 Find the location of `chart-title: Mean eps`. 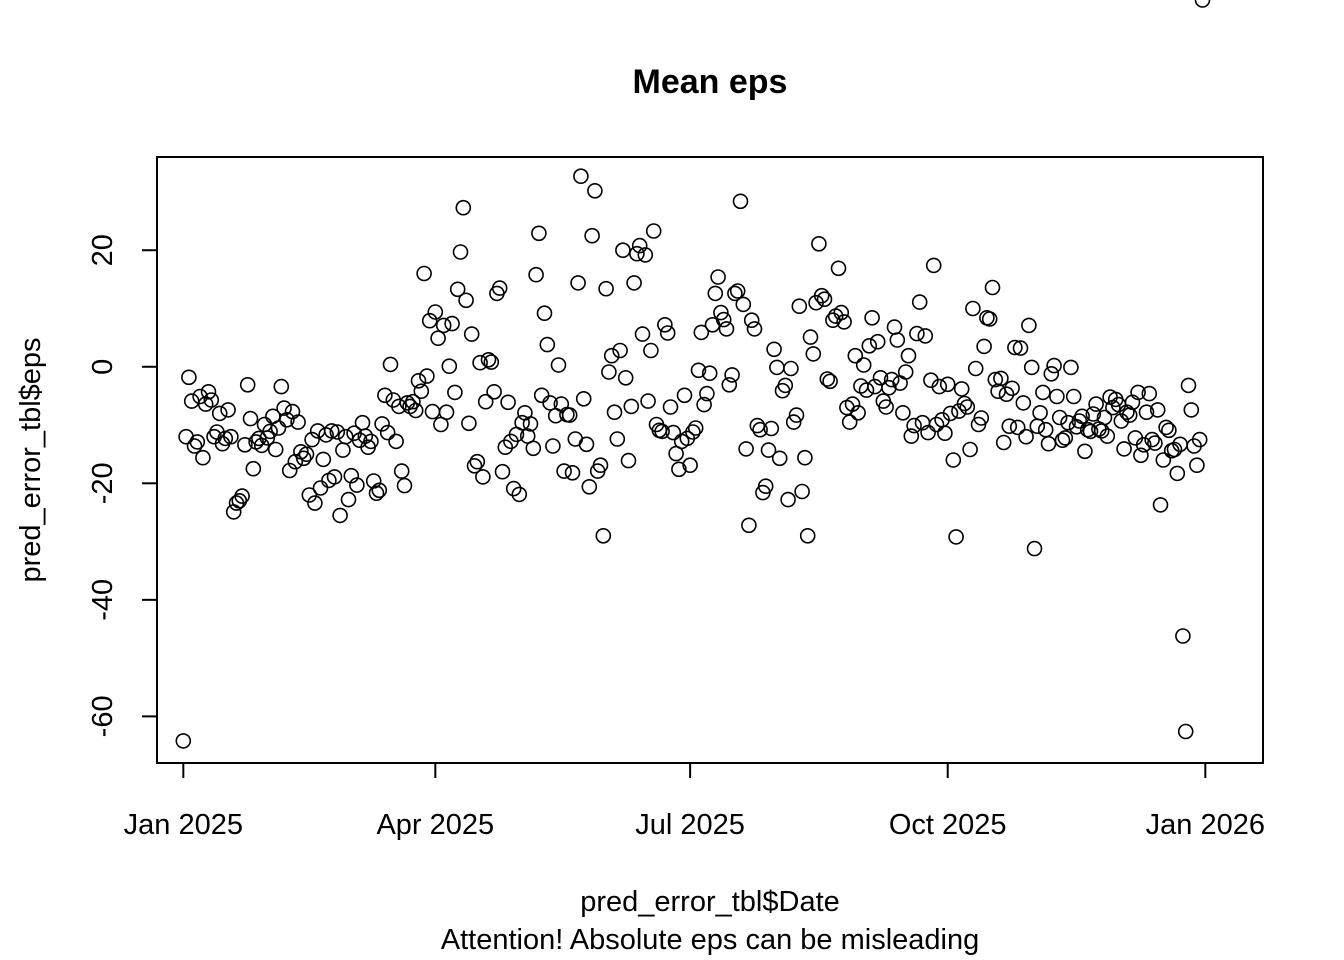

chart-title: Mean eps is located at coordinates (710, 82).